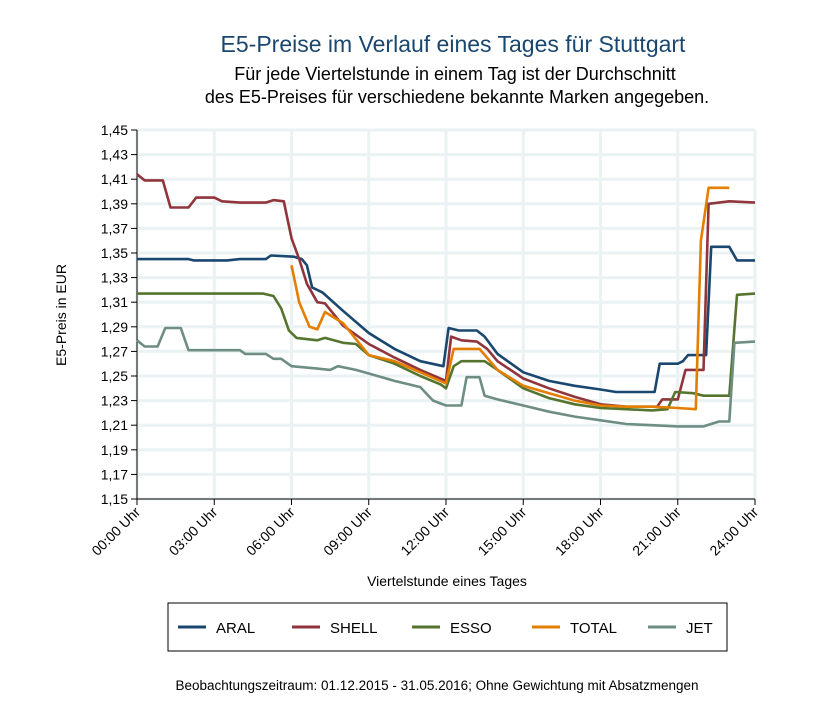  Describe the element at coordinates (699, 628) in the screenshot. I see `legend-label-jet: JET` at that location.